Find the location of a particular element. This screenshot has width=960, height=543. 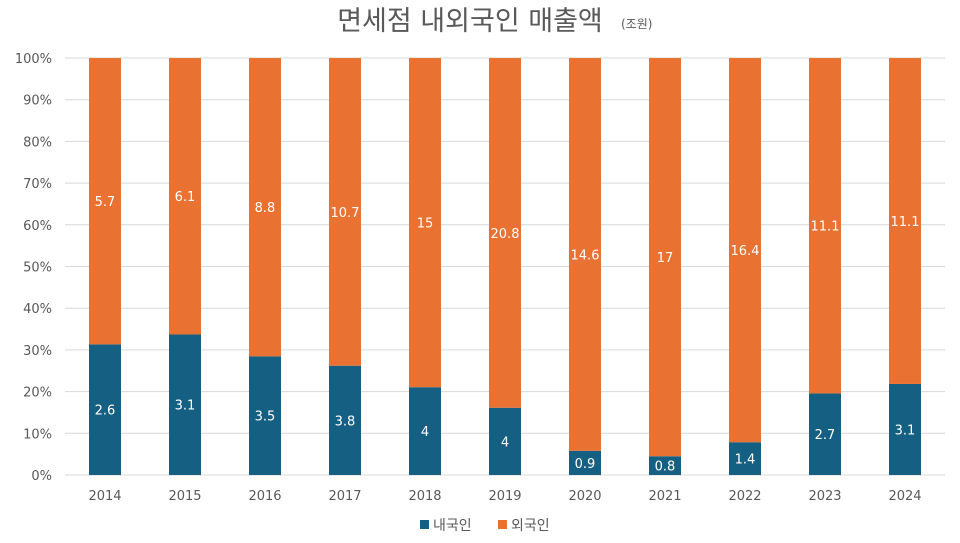

y-tick-label: 60% is located at coordinates (37, 226).